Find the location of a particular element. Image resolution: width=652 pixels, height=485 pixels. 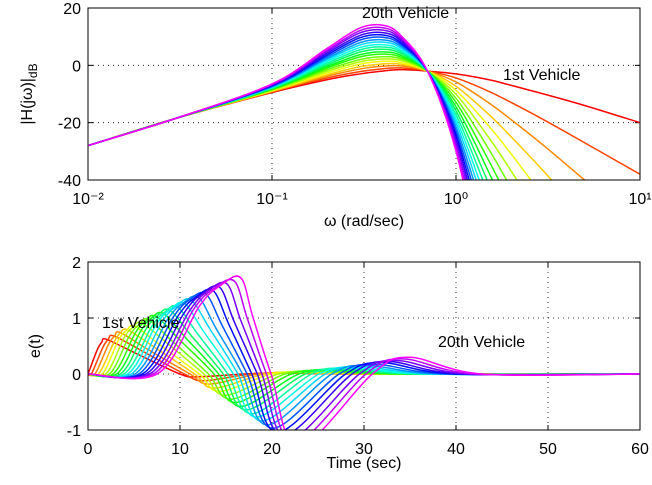

x-tick-label: 40 is located at coordinates (456, 449).